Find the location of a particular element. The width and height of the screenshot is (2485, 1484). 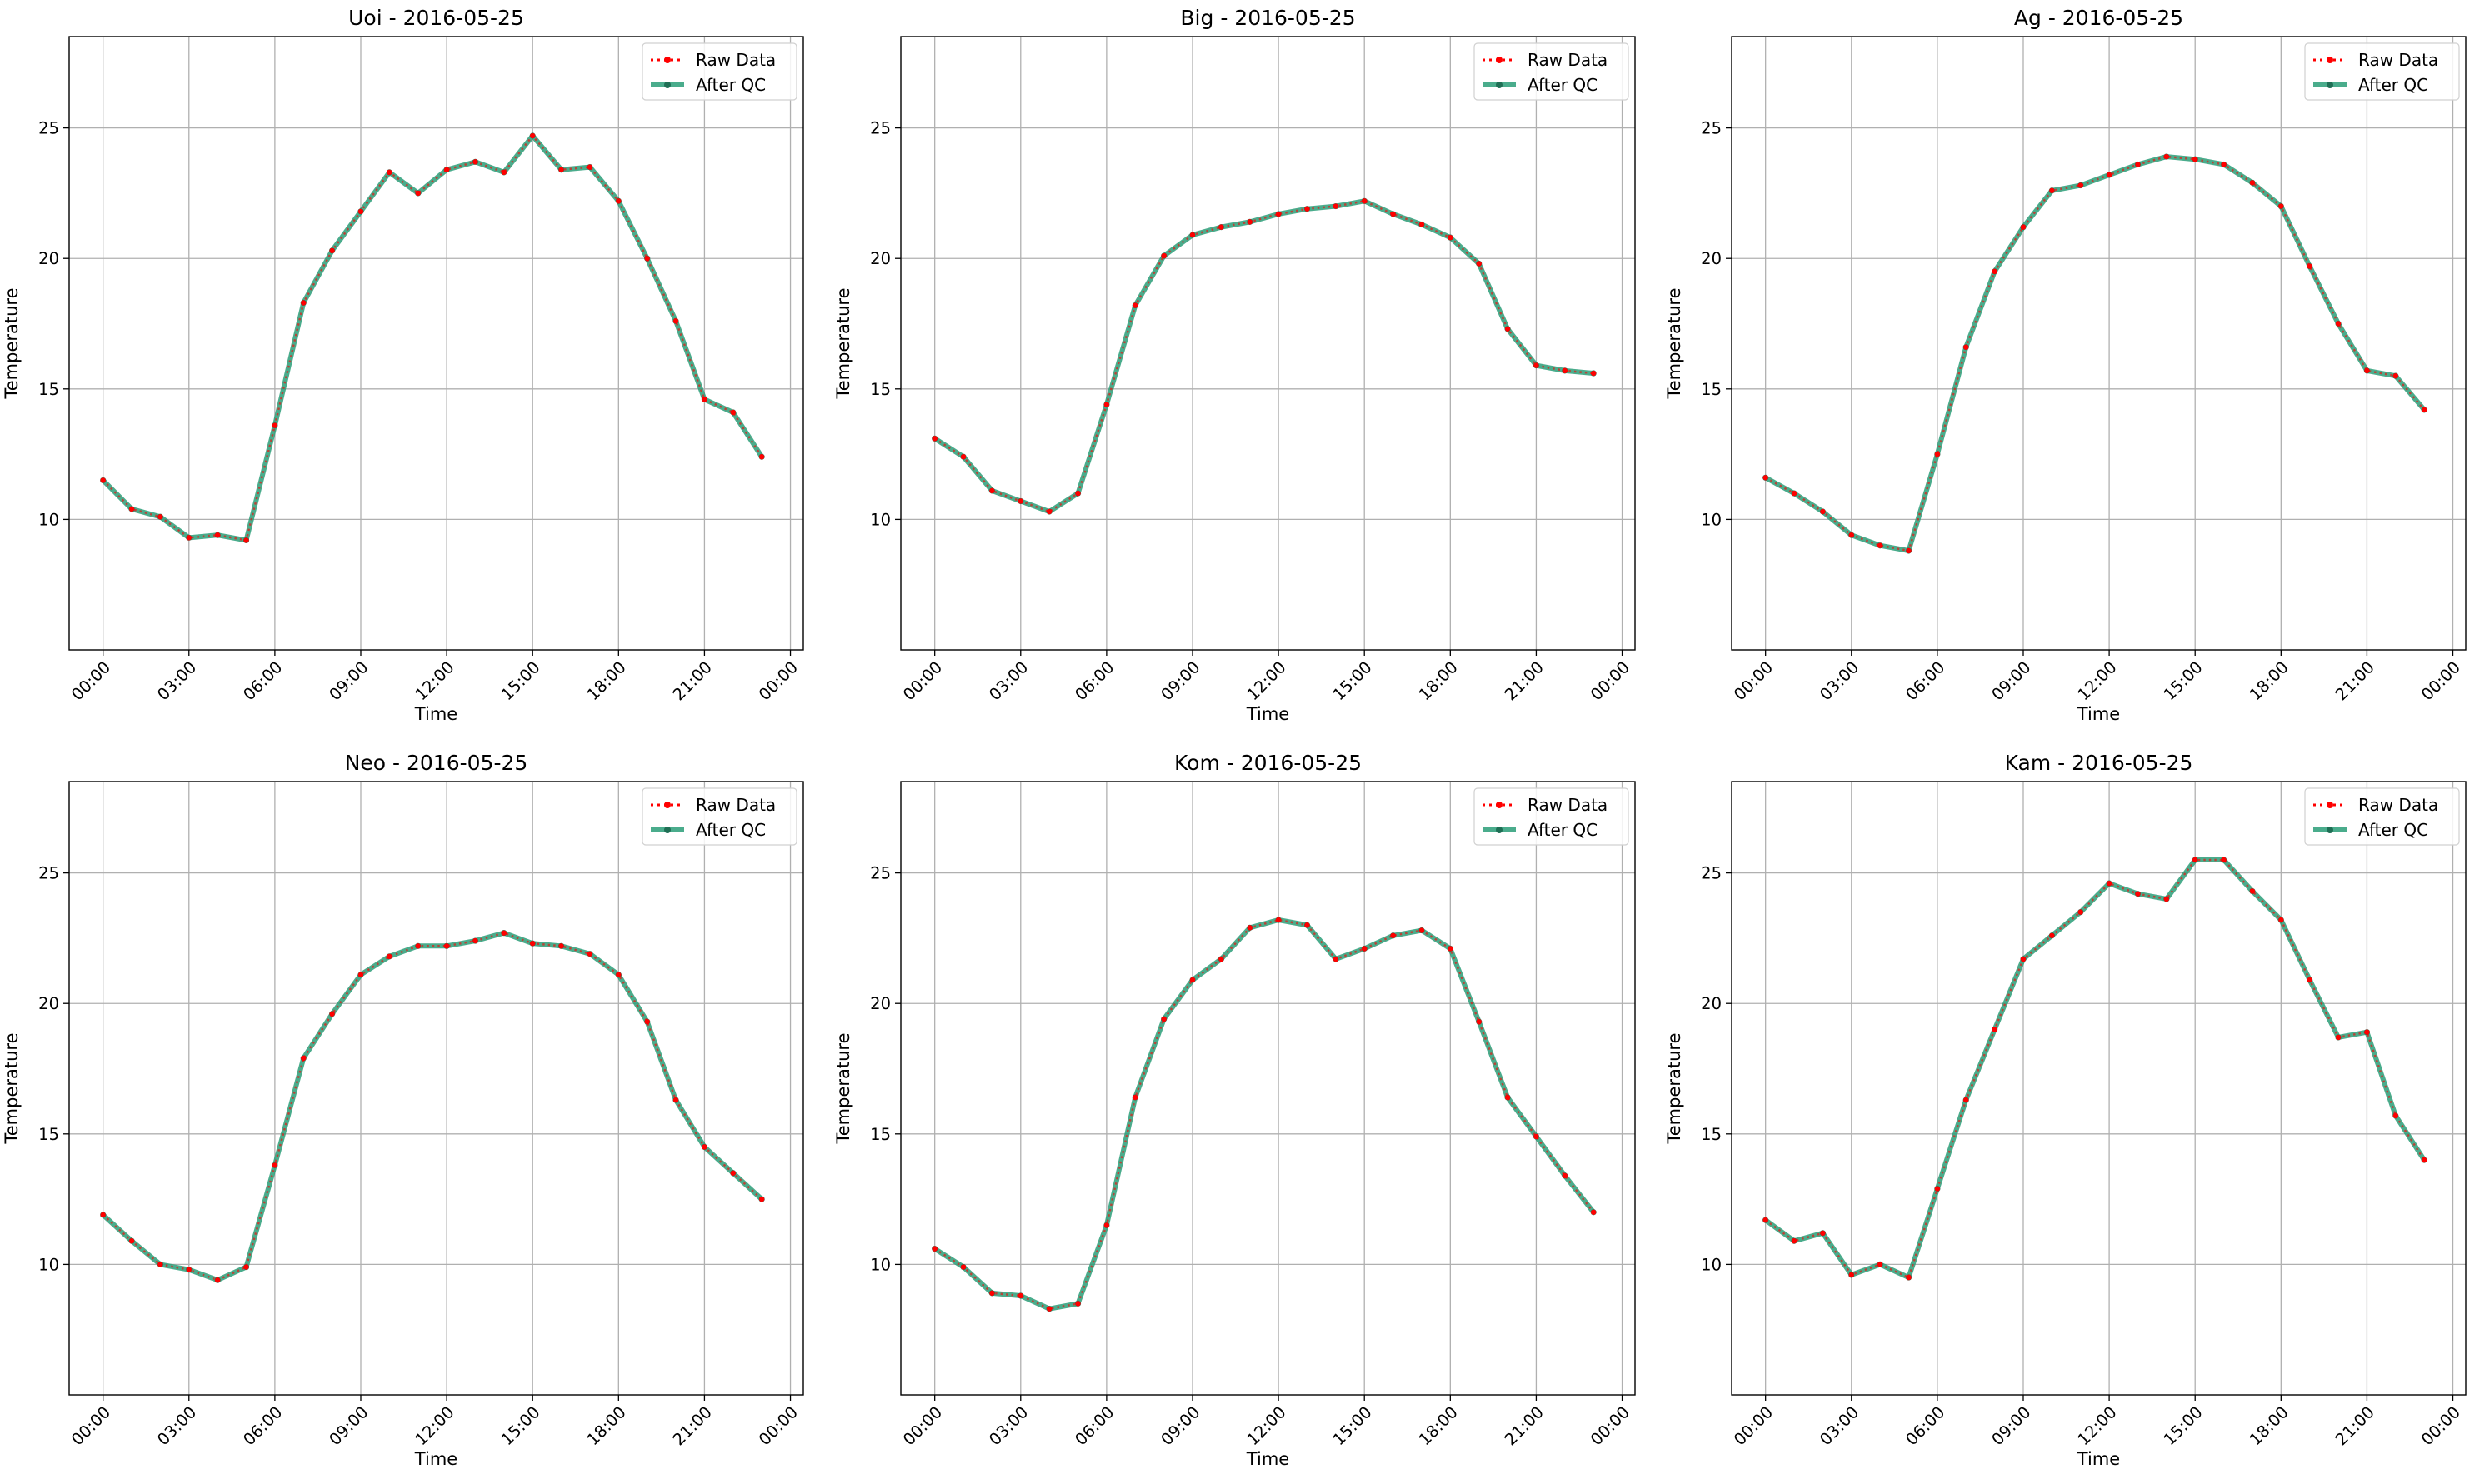

x-axis-label: Time is located at coordinates (2098, 1459).